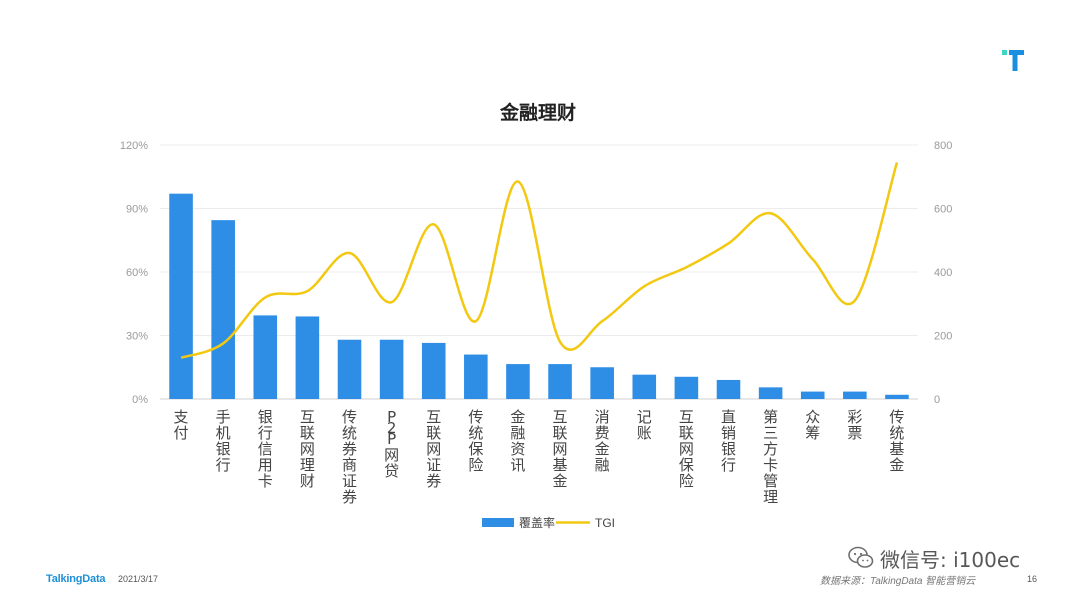 The image size is (1076, 607). Describe the element at coordinates (537, 112) in the screenshot. I see `chart-title: 金融理财` at that location.